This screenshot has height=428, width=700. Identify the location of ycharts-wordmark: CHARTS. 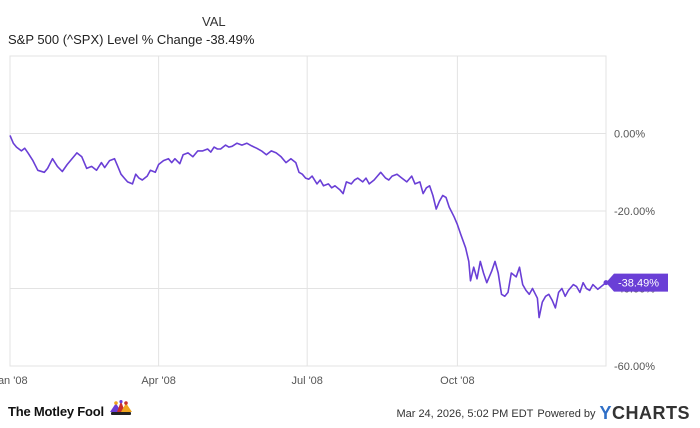
(651, 413).